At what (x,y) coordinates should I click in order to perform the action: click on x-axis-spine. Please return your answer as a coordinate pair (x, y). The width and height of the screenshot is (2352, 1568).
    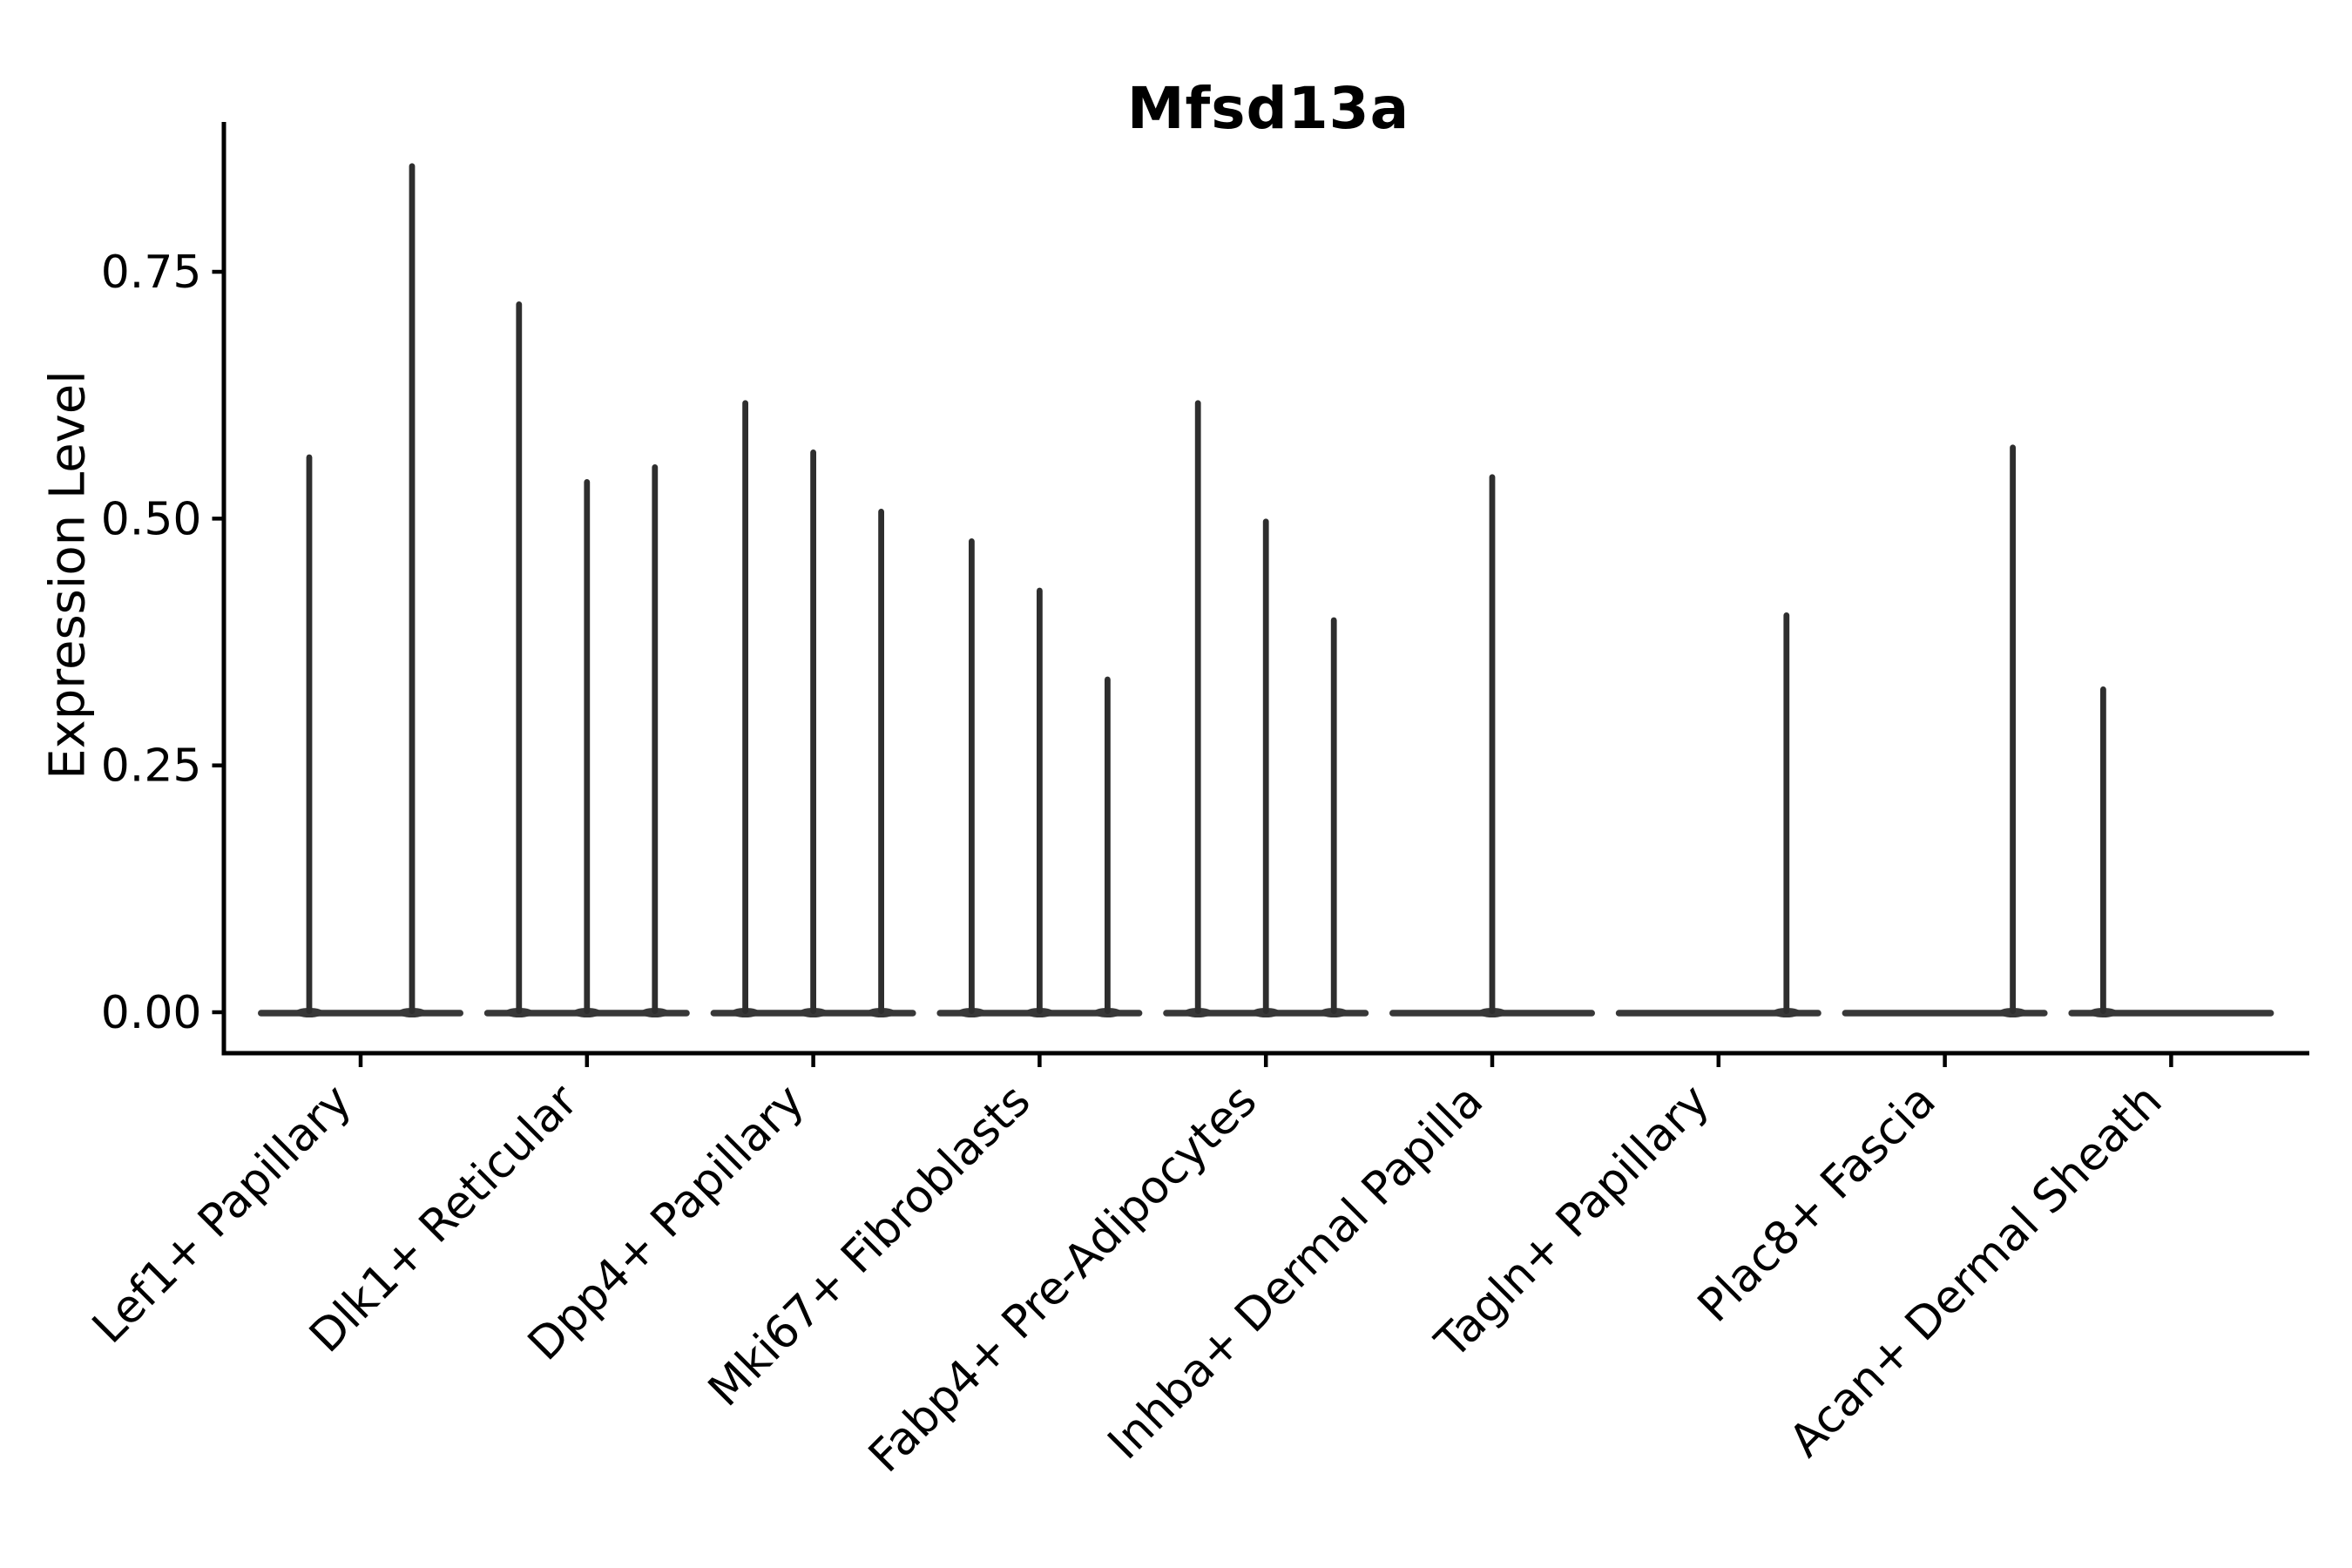
    Looking at the image, I should click on (1265, 1054).